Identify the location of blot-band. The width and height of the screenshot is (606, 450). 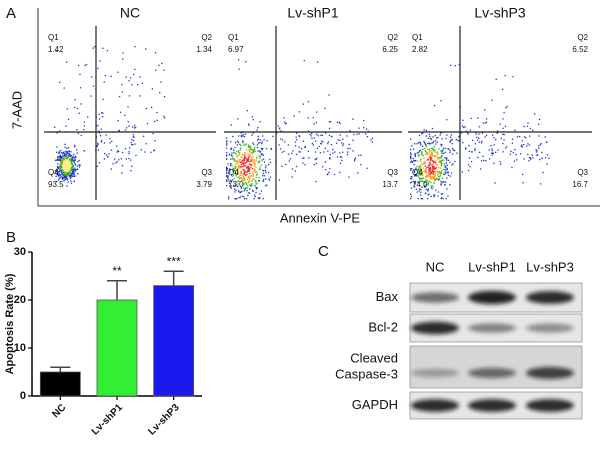
(492, 297).